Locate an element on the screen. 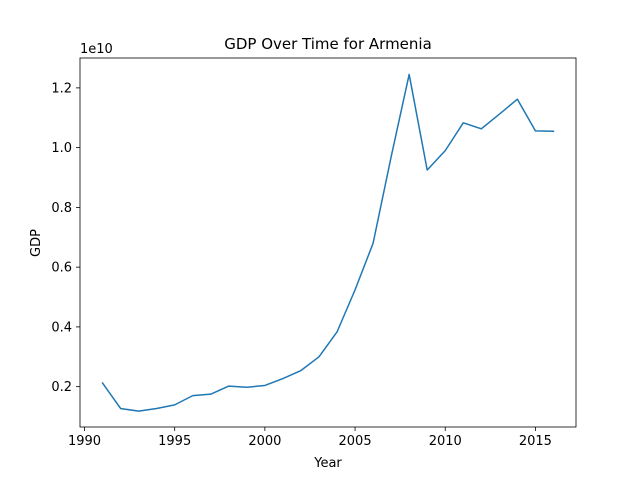 Image resolution: width=640 pixels, height=480 pixels. x-axis-title: Year is located at coordinates (327, 463).